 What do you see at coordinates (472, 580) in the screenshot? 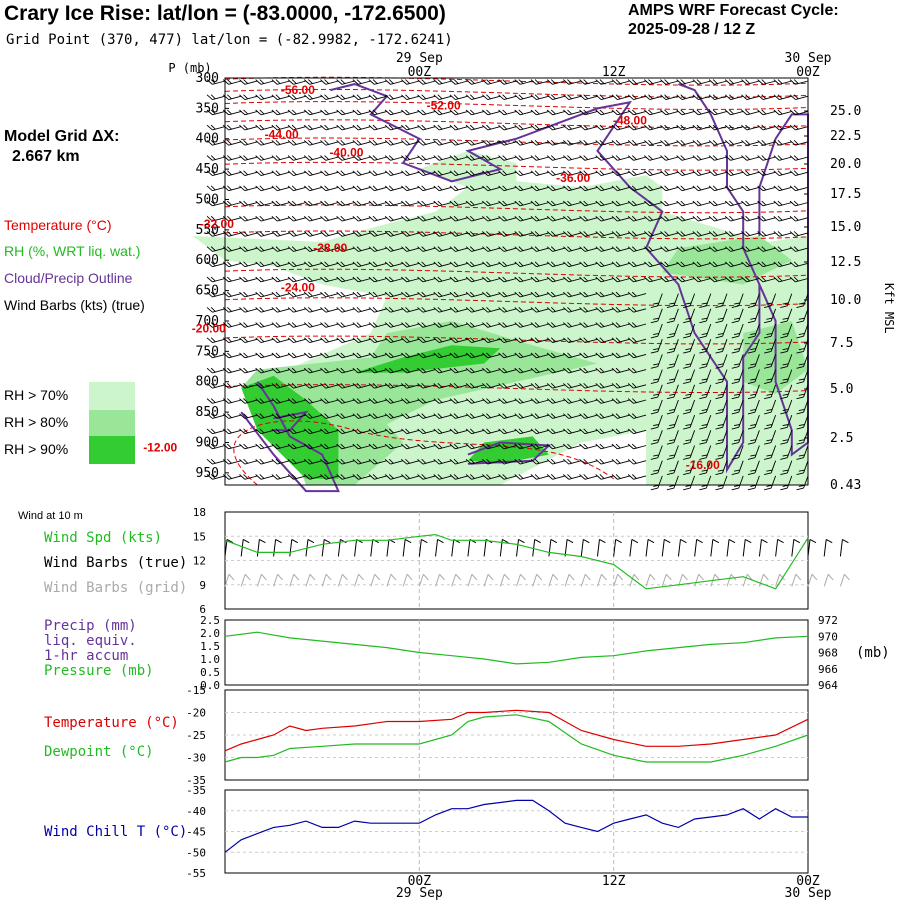
I see `wind-barb-grid` at bounding box center [472, 580].